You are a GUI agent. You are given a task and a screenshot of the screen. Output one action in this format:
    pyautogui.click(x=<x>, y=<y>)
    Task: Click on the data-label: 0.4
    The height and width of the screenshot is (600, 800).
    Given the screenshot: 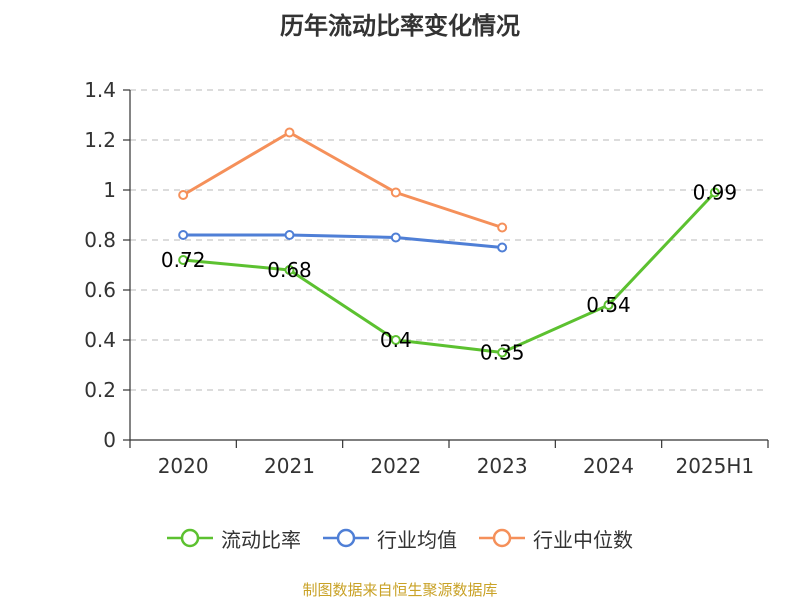 What is the action you would take?
    pyautogui.click(x=396, y=340)
    